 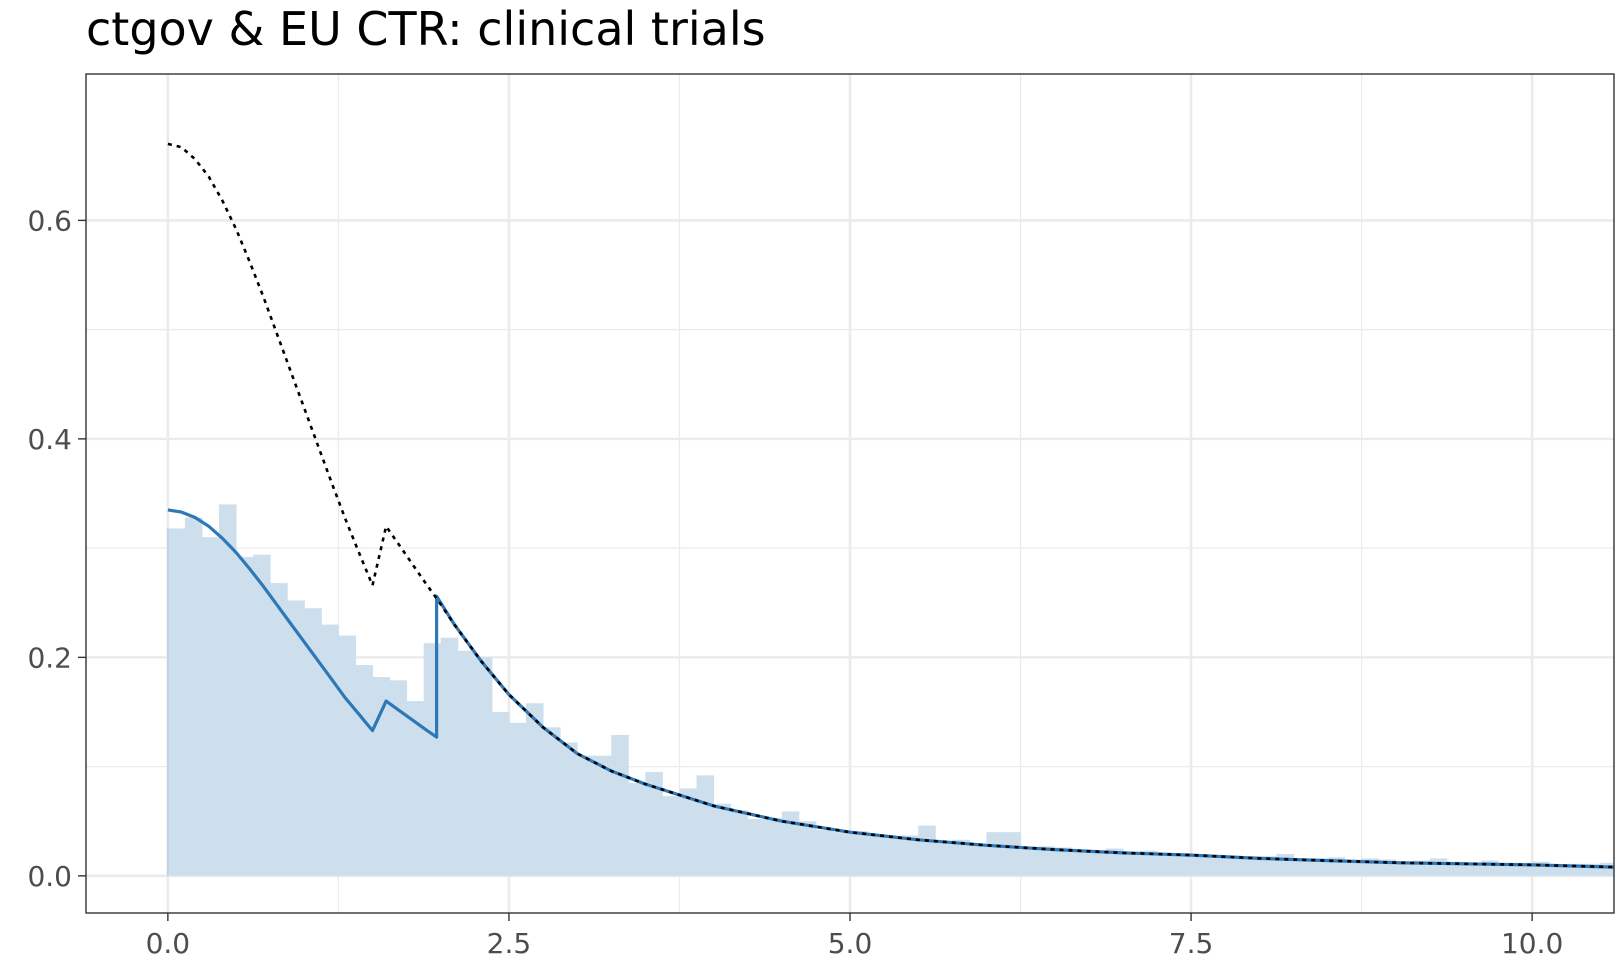 What do you see at coordinates (1191, 943) in the screenshot?
I see `x-tick-label: 7.5` at bounding box center [1191, 943].